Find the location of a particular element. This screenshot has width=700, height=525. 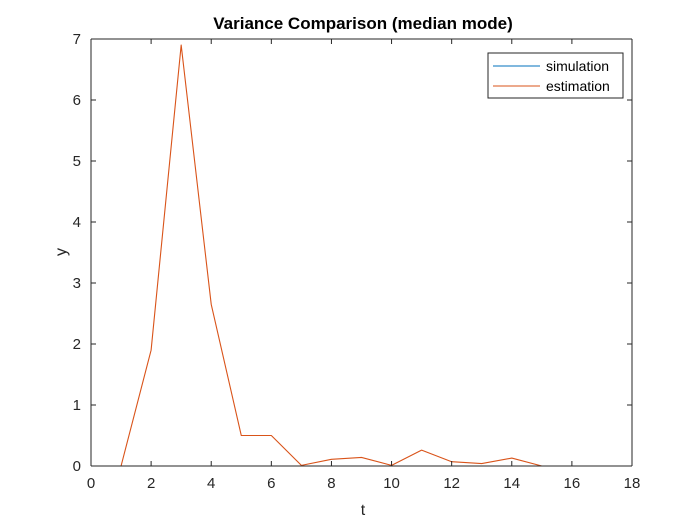

legend-label-estimation: estimation is located at coordinates (578, 86).